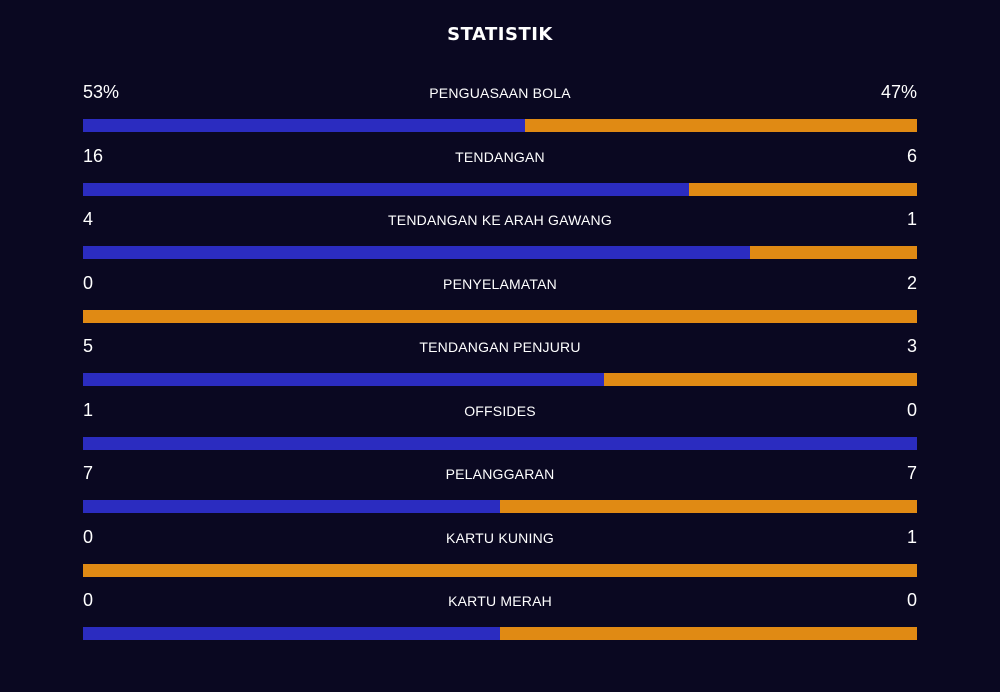 This screenshot has width=1000, height=692. What do you see at coordinates (500, 474) in the screenshot?
I see `stat-name: PELANGGARAN` at bounding box center [500, 474].